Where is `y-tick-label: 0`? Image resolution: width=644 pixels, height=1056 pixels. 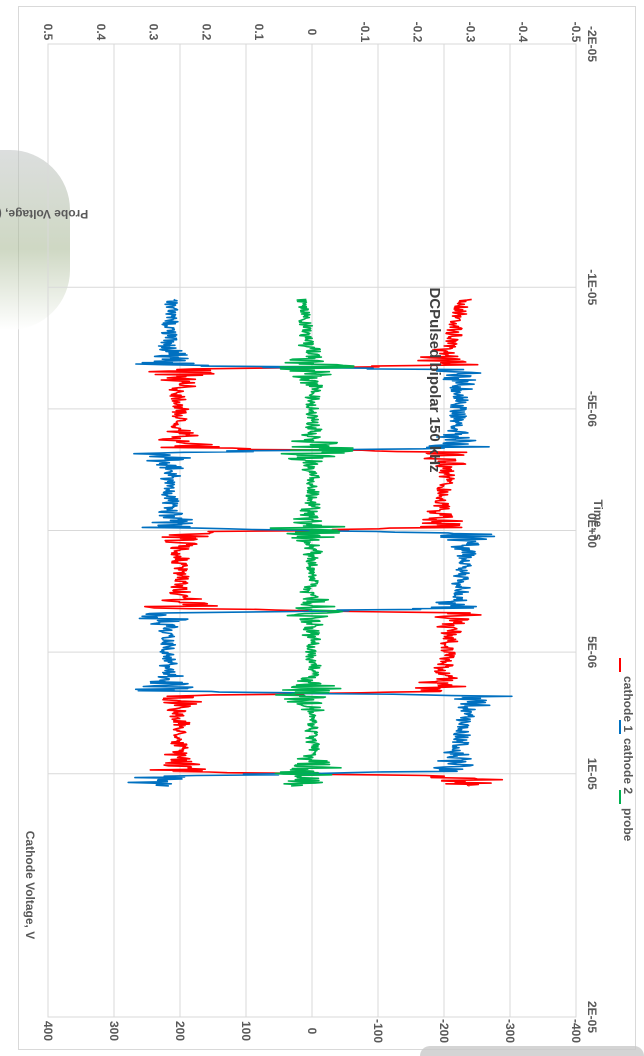 y-tick-label: 0 is located at coordinates (312, 1031).